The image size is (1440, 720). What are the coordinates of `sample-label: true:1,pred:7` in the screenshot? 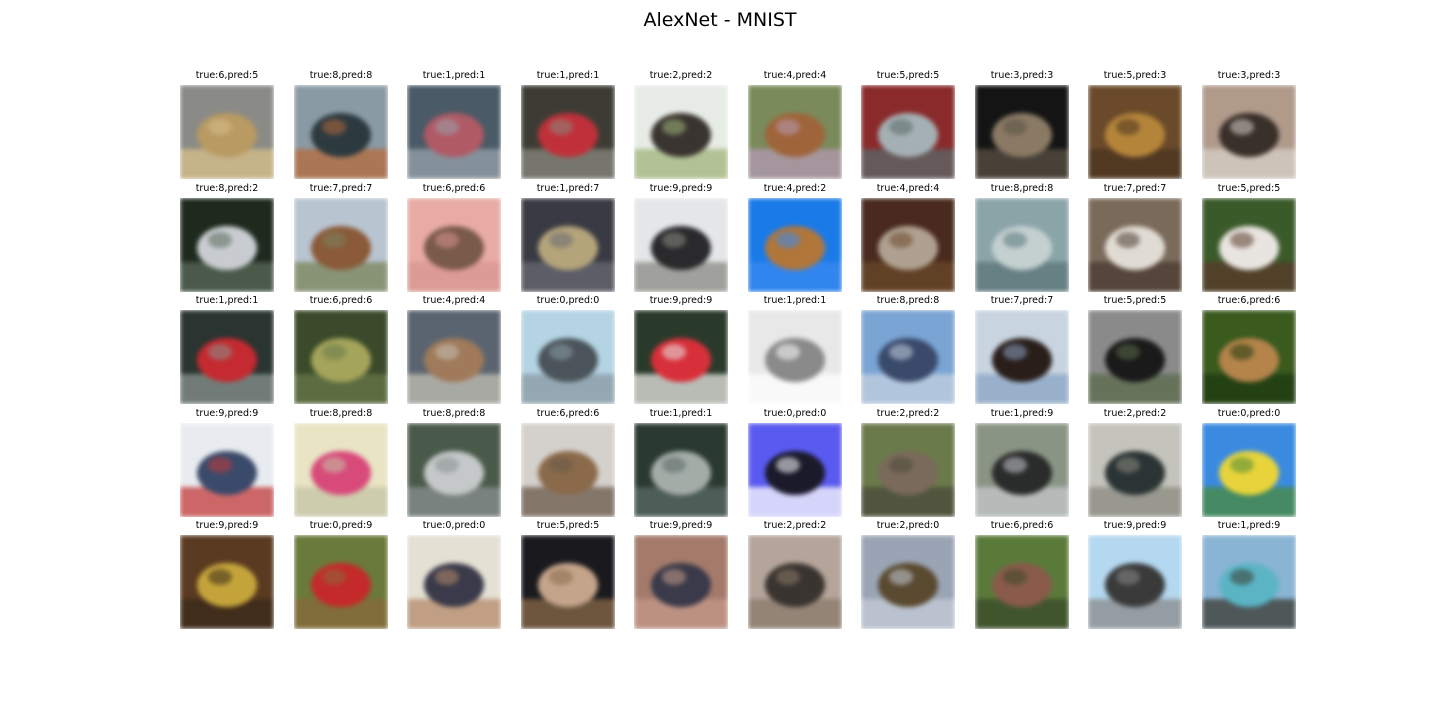 It's located at (568, 188).